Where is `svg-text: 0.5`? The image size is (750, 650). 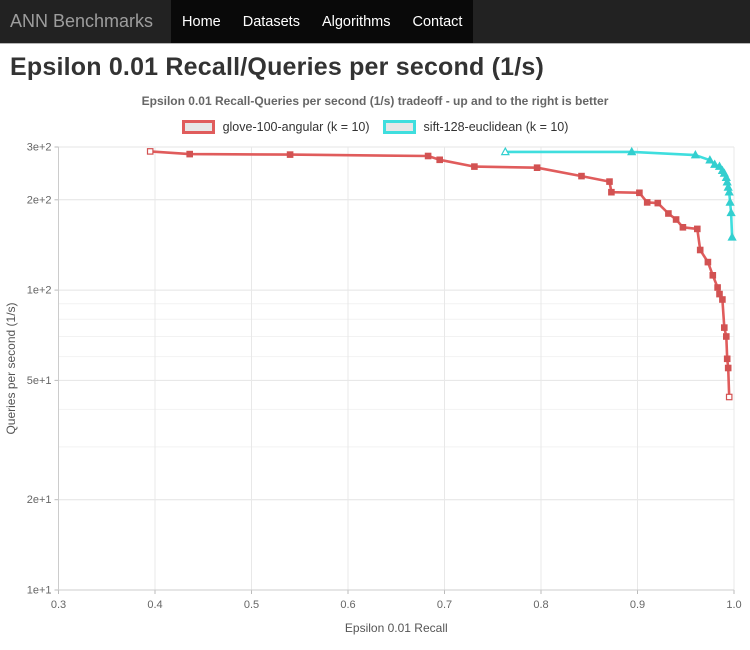 svg-text: 0.5 is located at coordinates (251, 605).